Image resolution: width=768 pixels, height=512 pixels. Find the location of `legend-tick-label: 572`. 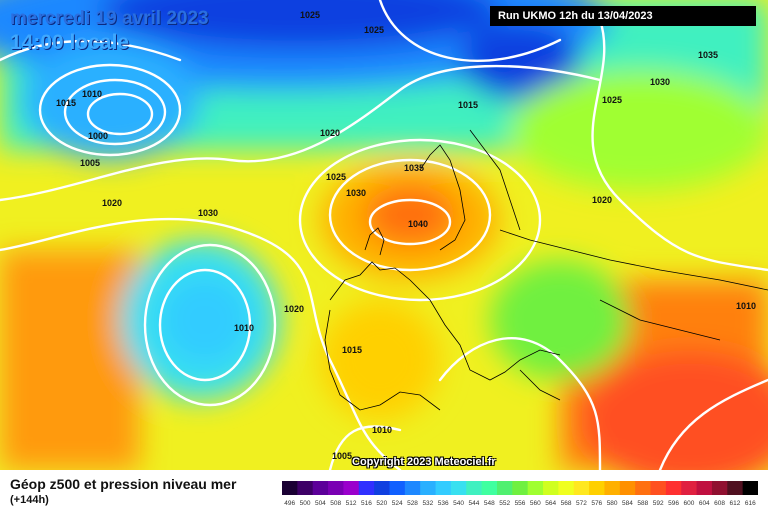

legend-tick-label: 572 is located at coordinates (581, 503).